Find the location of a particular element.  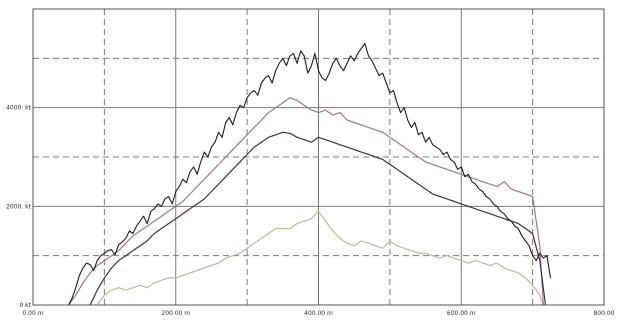

y-tick-label: 2000. kt is located at coordinates (19, 206).